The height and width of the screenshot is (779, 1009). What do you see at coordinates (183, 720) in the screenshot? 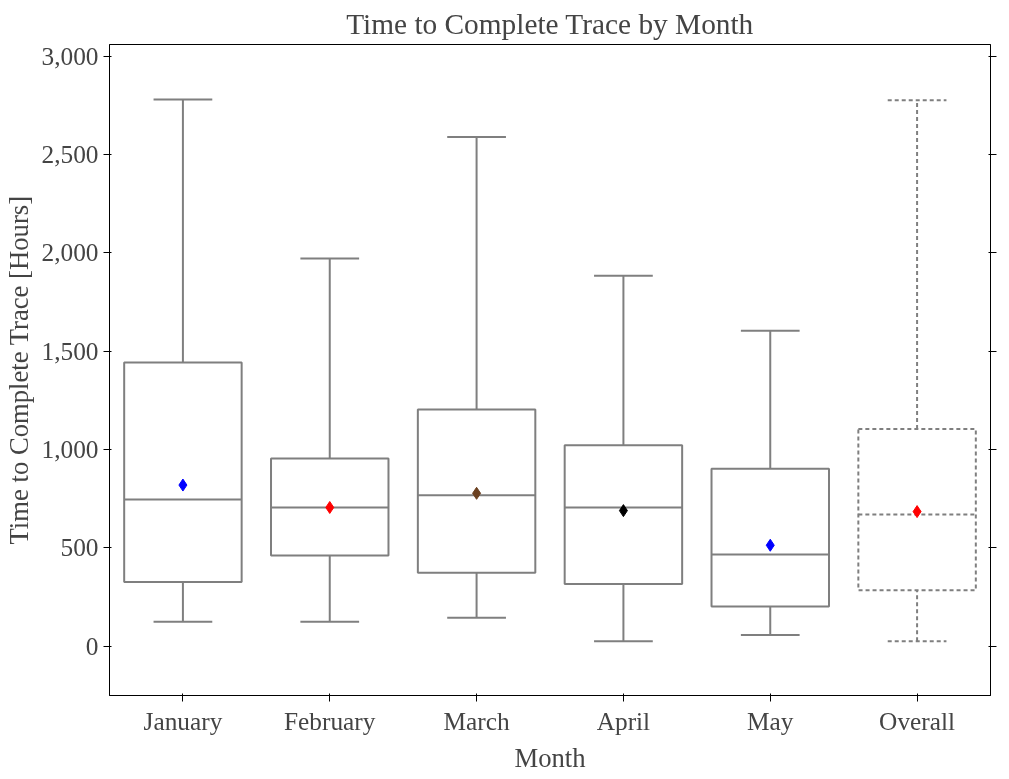
I see `x-tick-label: January` at bounding box center [183, 720].